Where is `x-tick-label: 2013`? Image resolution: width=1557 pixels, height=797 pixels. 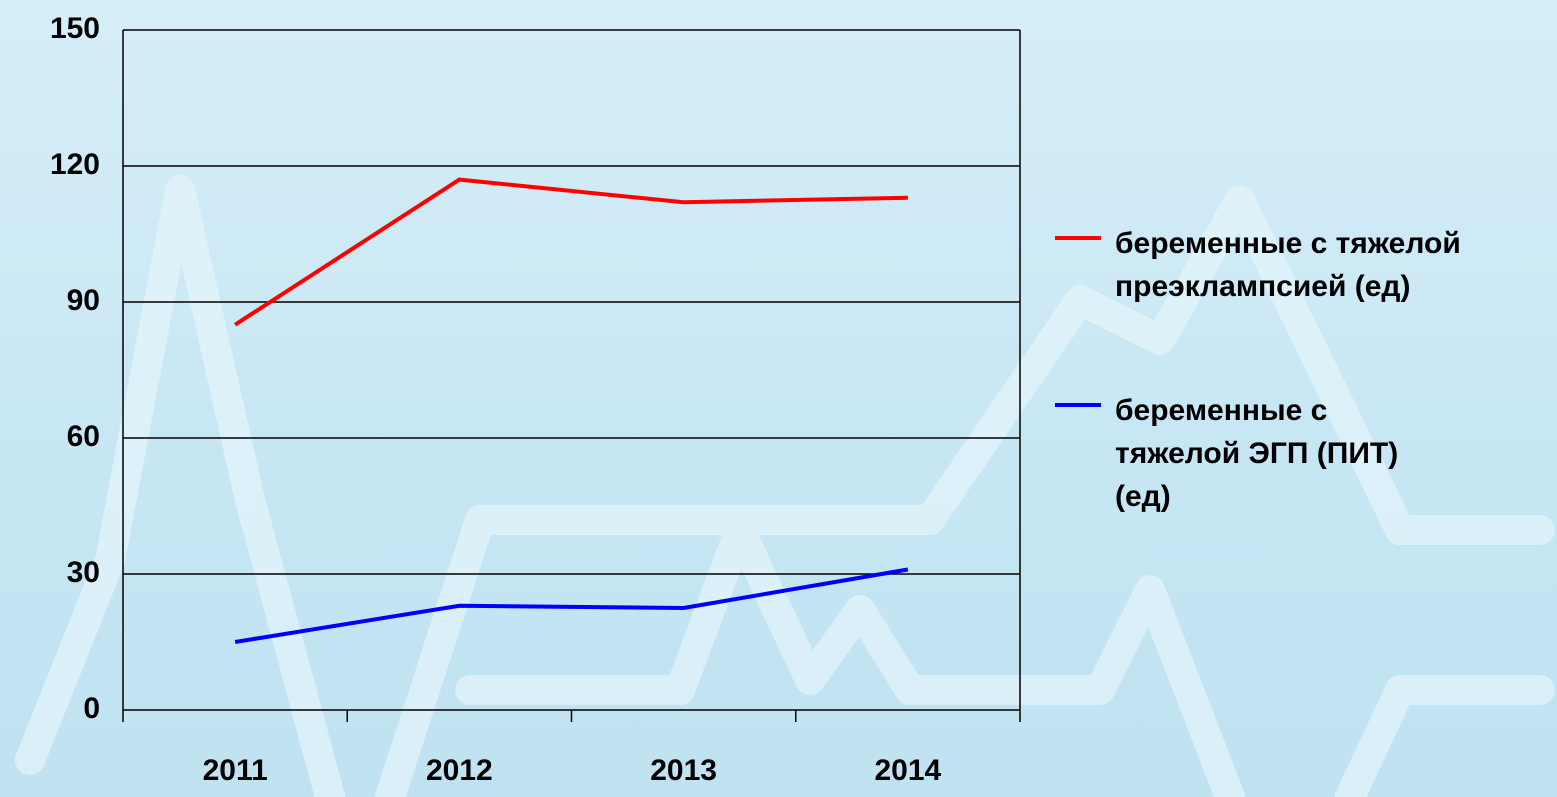 x-tick-label: 2013 is located at coordinates (683, 770).